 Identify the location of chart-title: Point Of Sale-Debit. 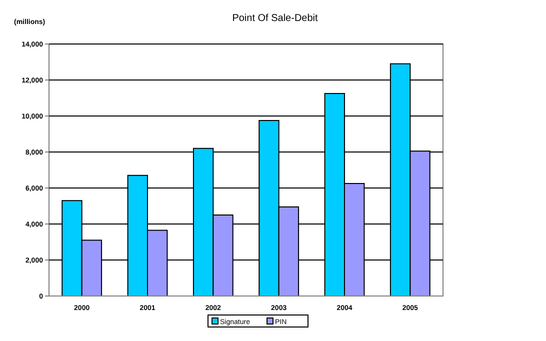
(275, 18).